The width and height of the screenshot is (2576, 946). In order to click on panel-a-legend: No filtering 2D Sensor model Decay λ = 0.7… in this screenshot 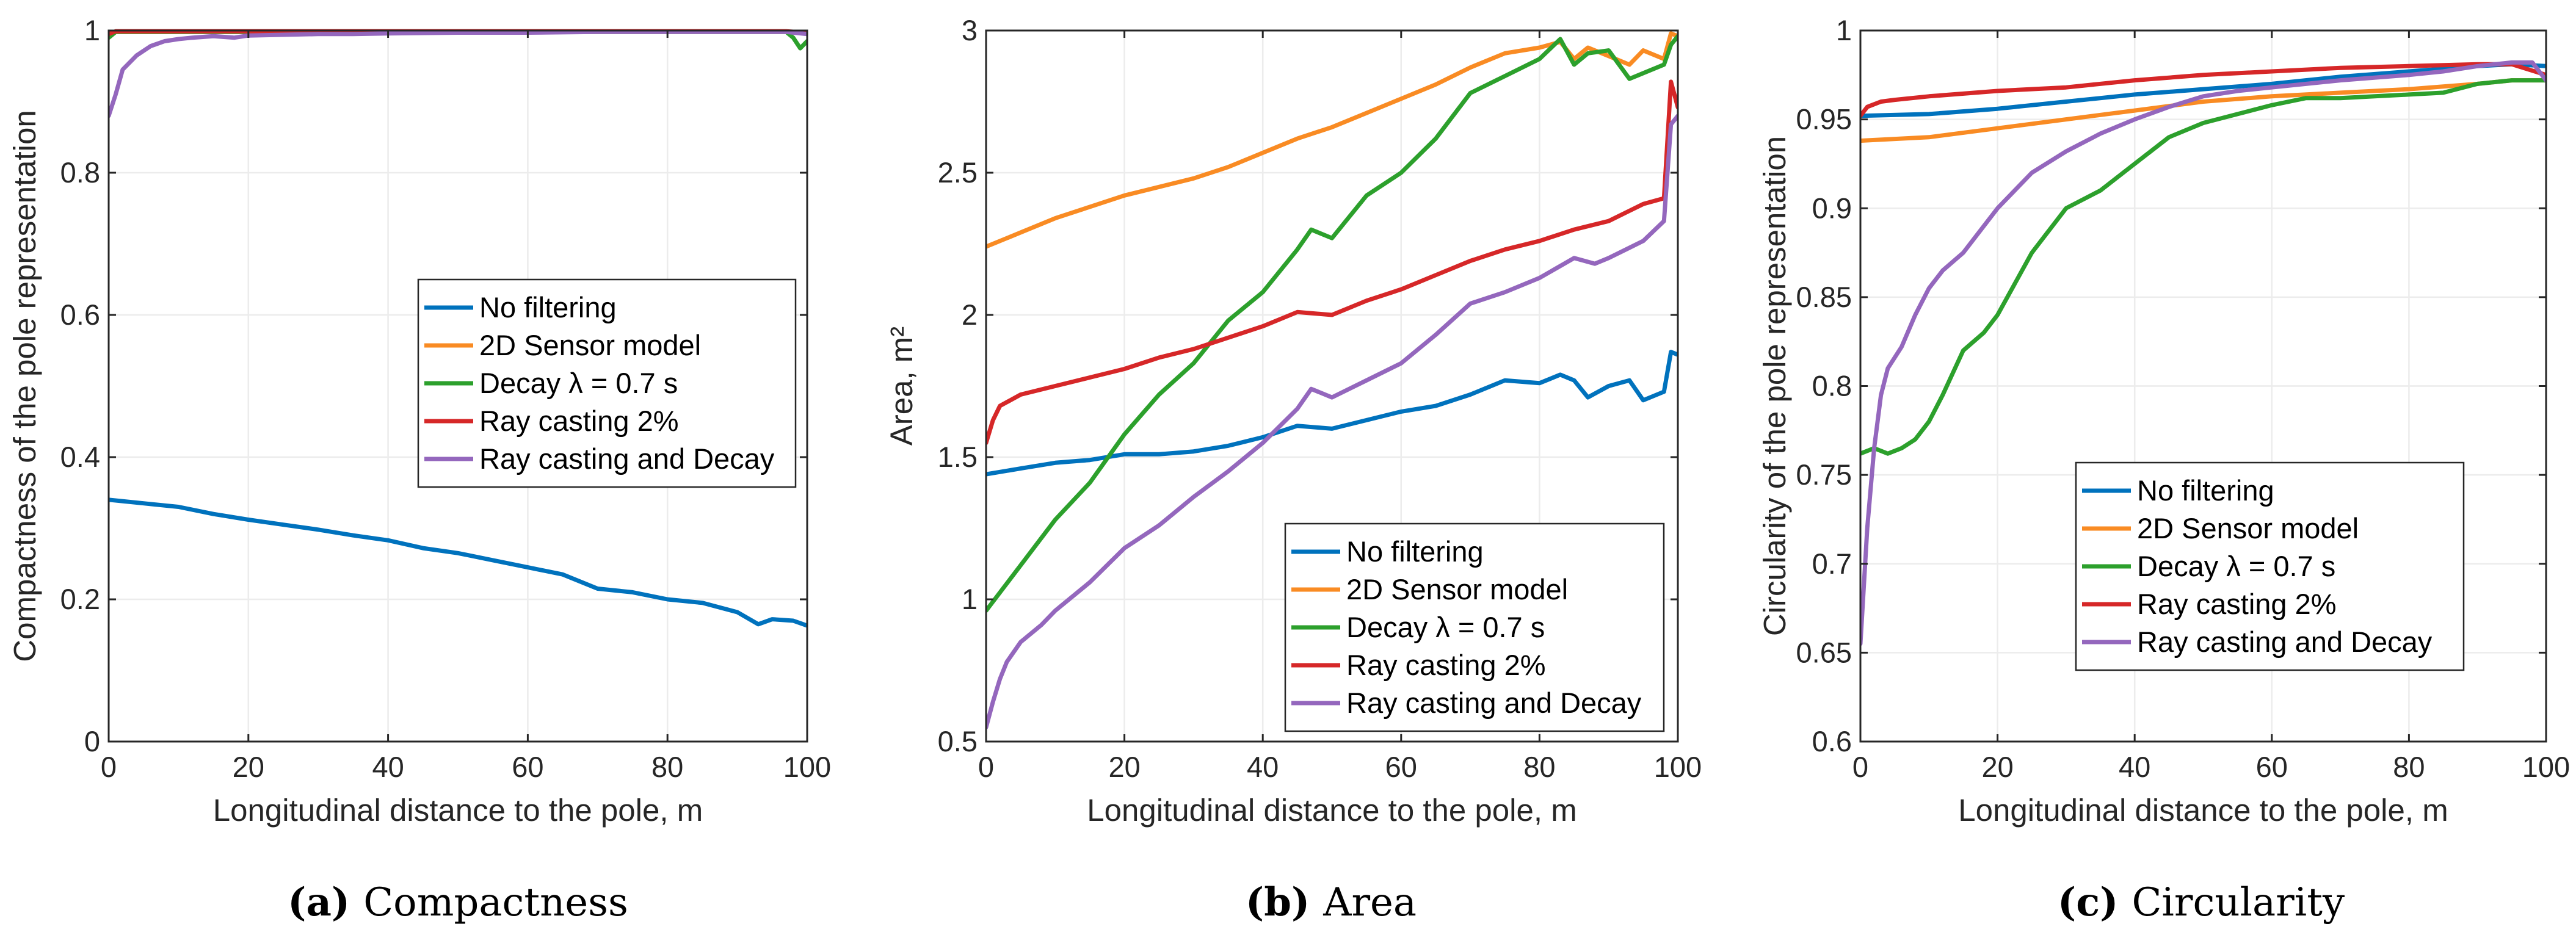, I will do `click(607, 383)`.